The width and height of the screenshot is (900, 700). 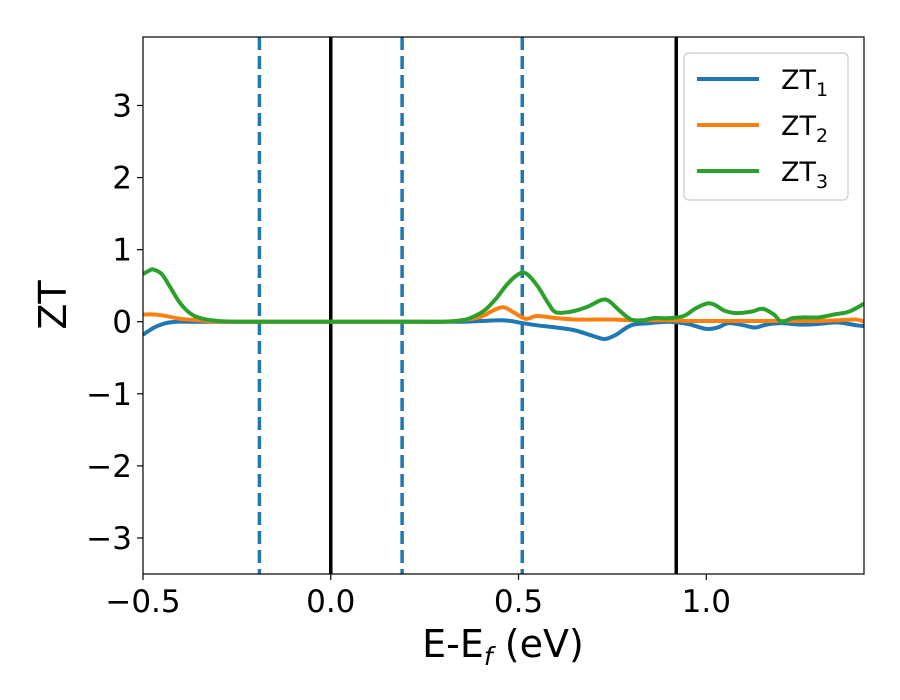 What do you see at coordinates (538, 644) in the screenshot?
I see `x-axis-title-unit: (eV)` at bounding box center [538, 644].